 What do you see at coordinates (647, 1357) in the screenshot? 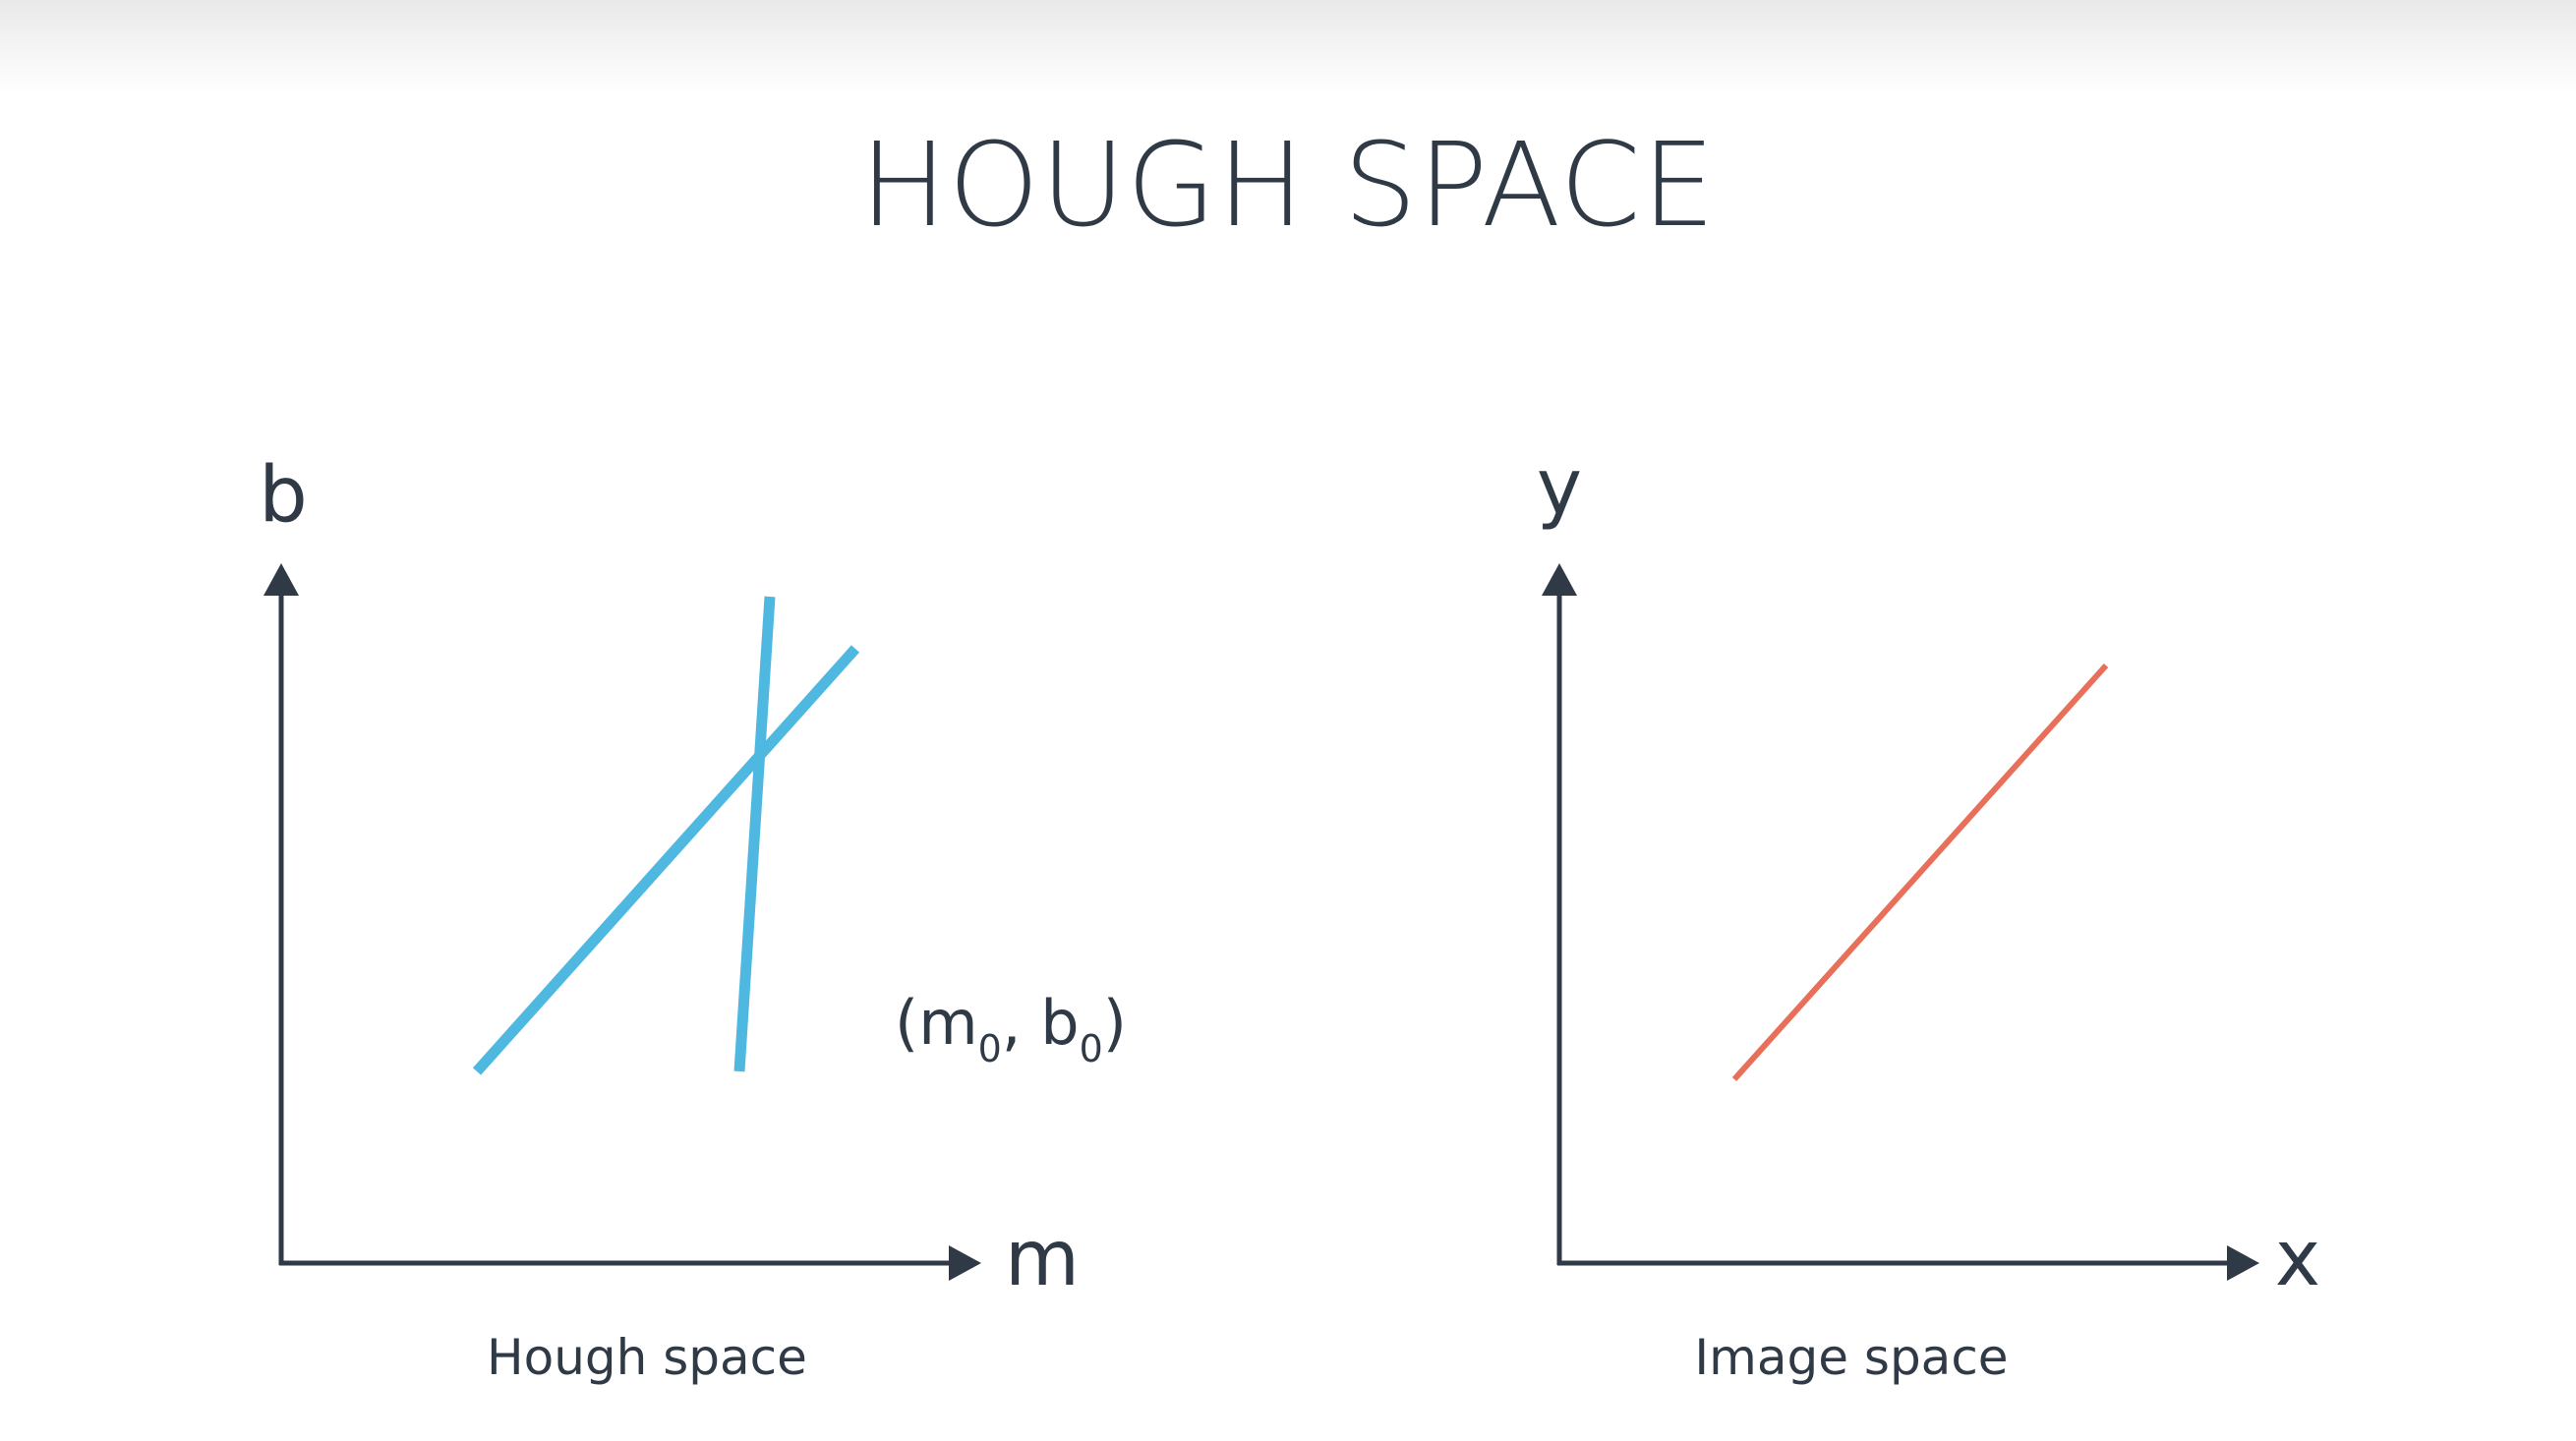
I see `hough-space-caption: Hough space` at bounding box center [647, 1357].